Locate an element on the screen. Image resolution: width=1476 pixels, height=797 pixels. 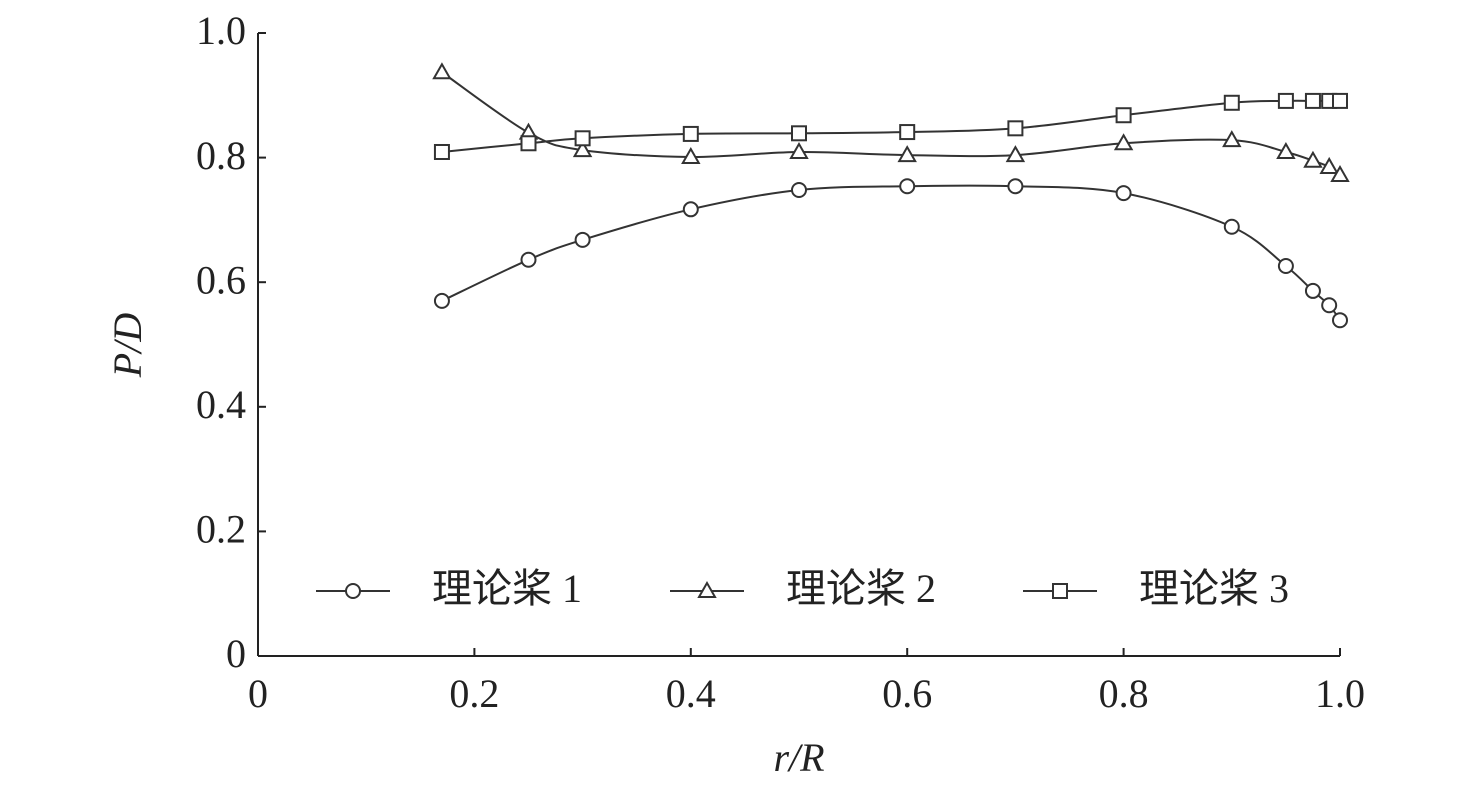
x-tick-label: 0.6 is located at coordinates (907, 693).